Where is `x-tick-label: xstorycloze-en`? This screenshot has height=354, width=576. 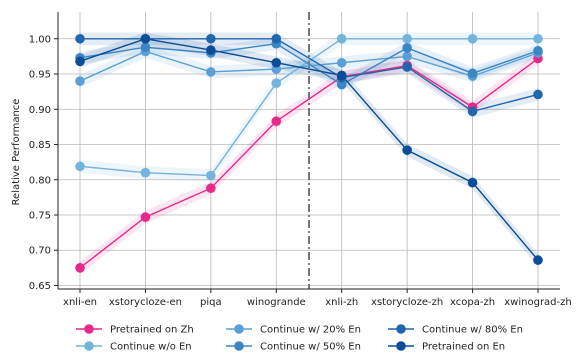 x-tick-label: xstorycloze-en is located at coordinates (145, 302).